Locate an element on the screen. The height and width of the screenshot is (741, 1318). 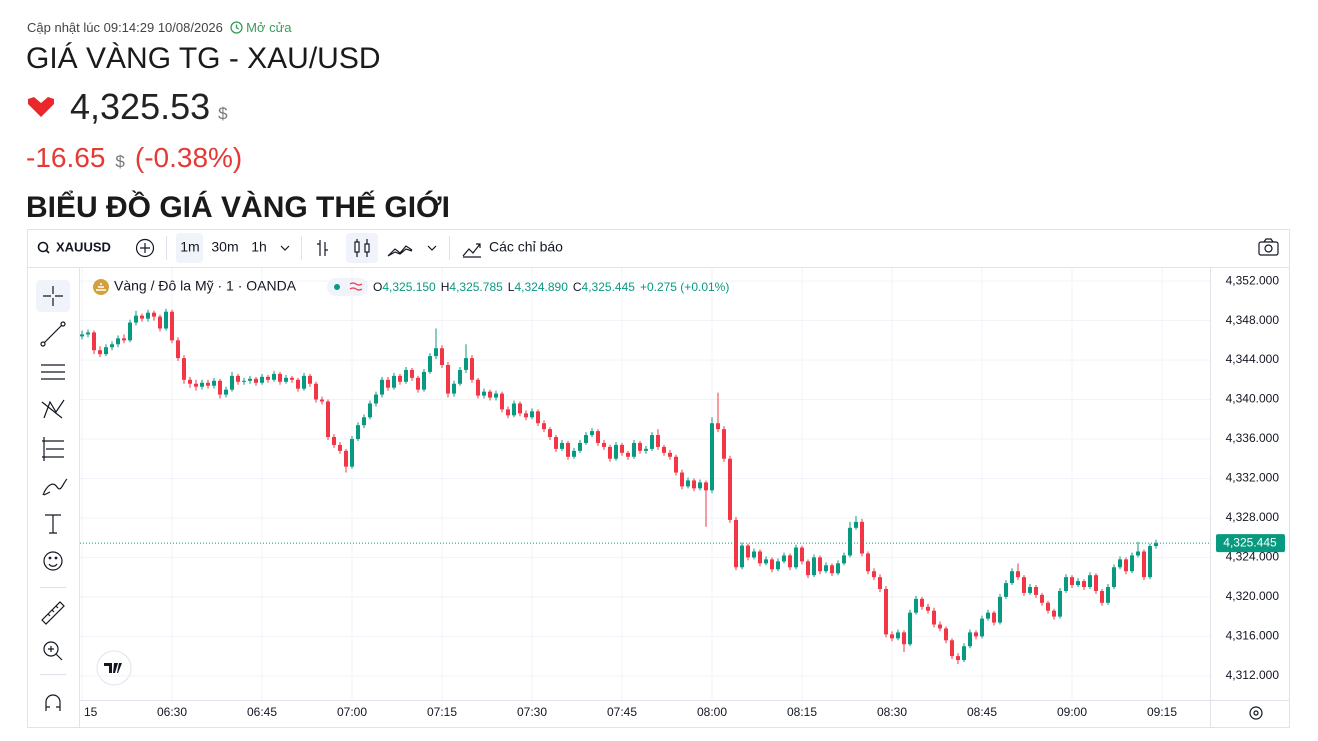
pattern-tool is located at coordinates (53, 409).